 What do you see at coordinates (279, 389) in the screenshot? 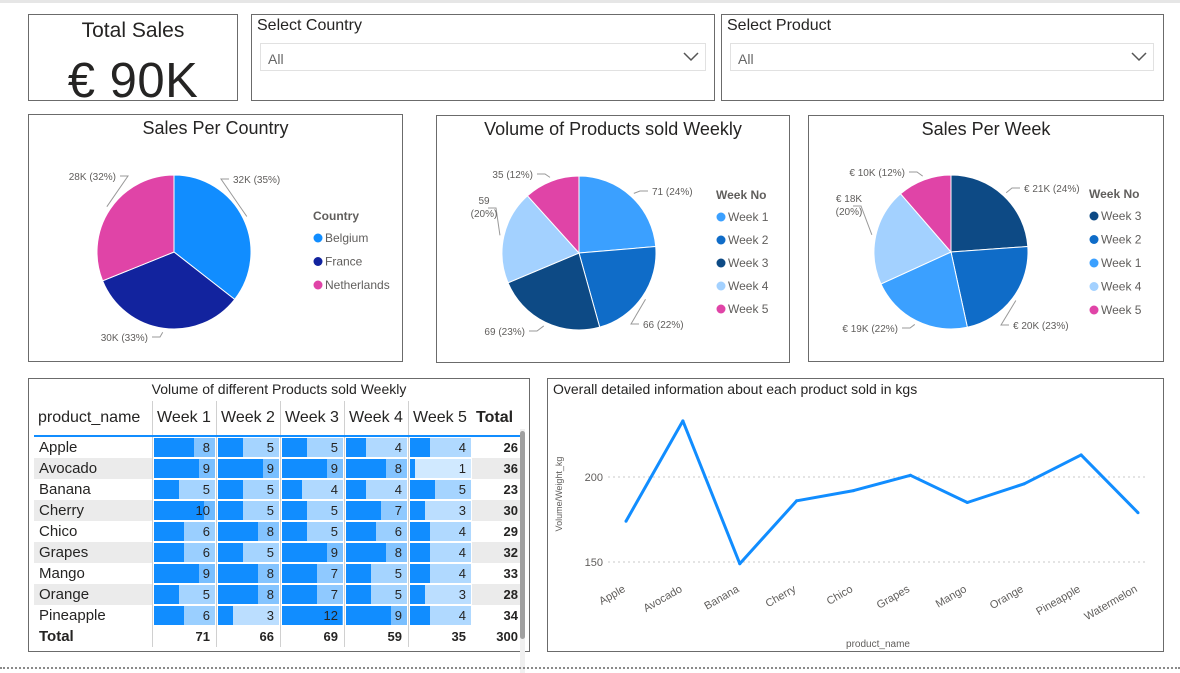
I see `matrix-title: Volume of different Products sold Weekly` at bounding box center [279, 389].